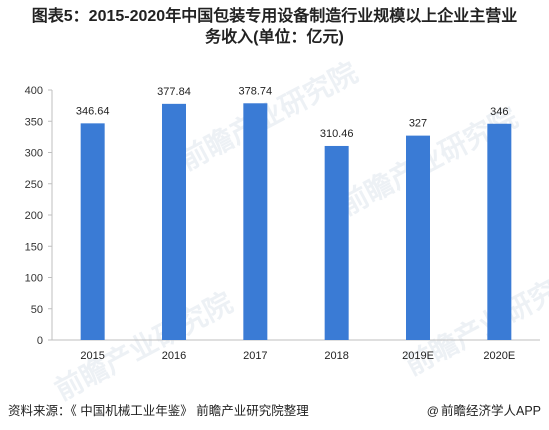 The image size is (549, 430). What do you see at coordinates (174, 92) in the screenshot?
I see `data-label: 377.84` at bounding box center [174, 92].